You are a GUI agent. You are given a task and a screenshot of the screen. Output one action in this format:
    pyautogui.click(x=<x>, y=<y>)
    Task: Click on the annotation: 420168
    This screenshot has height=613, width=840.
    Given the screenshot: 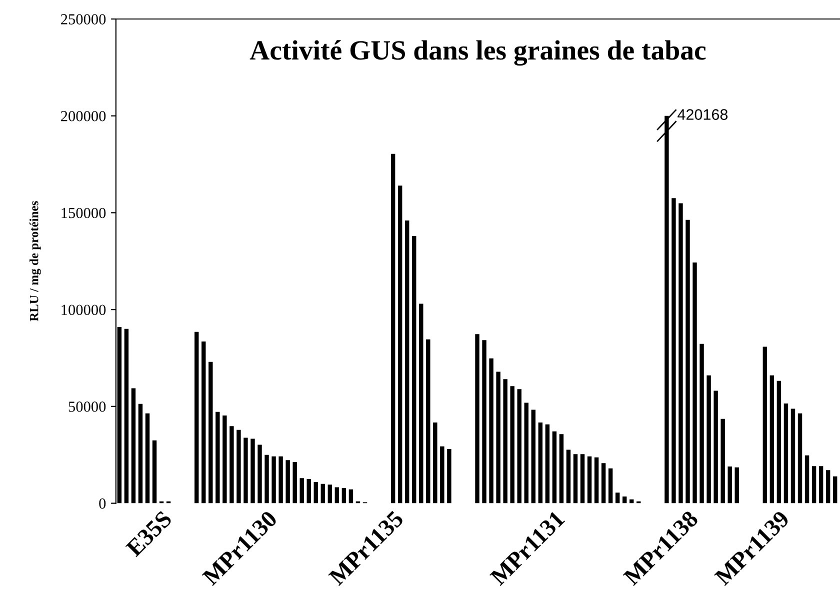 What is the action you would take?
    pyautogui.click(x=703, y=114)
    